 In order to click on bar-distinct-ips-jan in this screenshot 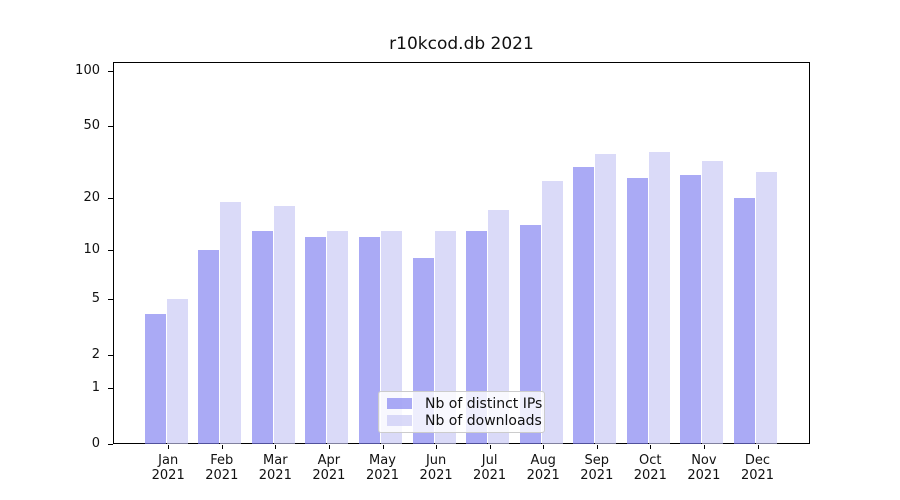, I will do `click(155, 378)`.